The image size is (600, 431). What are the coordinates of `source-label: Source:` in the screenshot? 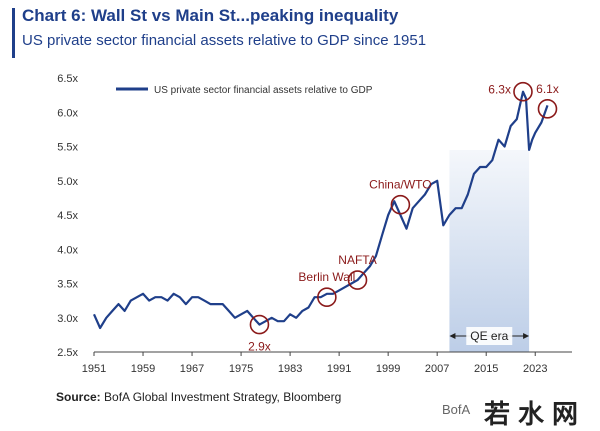 It's located at (78, 397).